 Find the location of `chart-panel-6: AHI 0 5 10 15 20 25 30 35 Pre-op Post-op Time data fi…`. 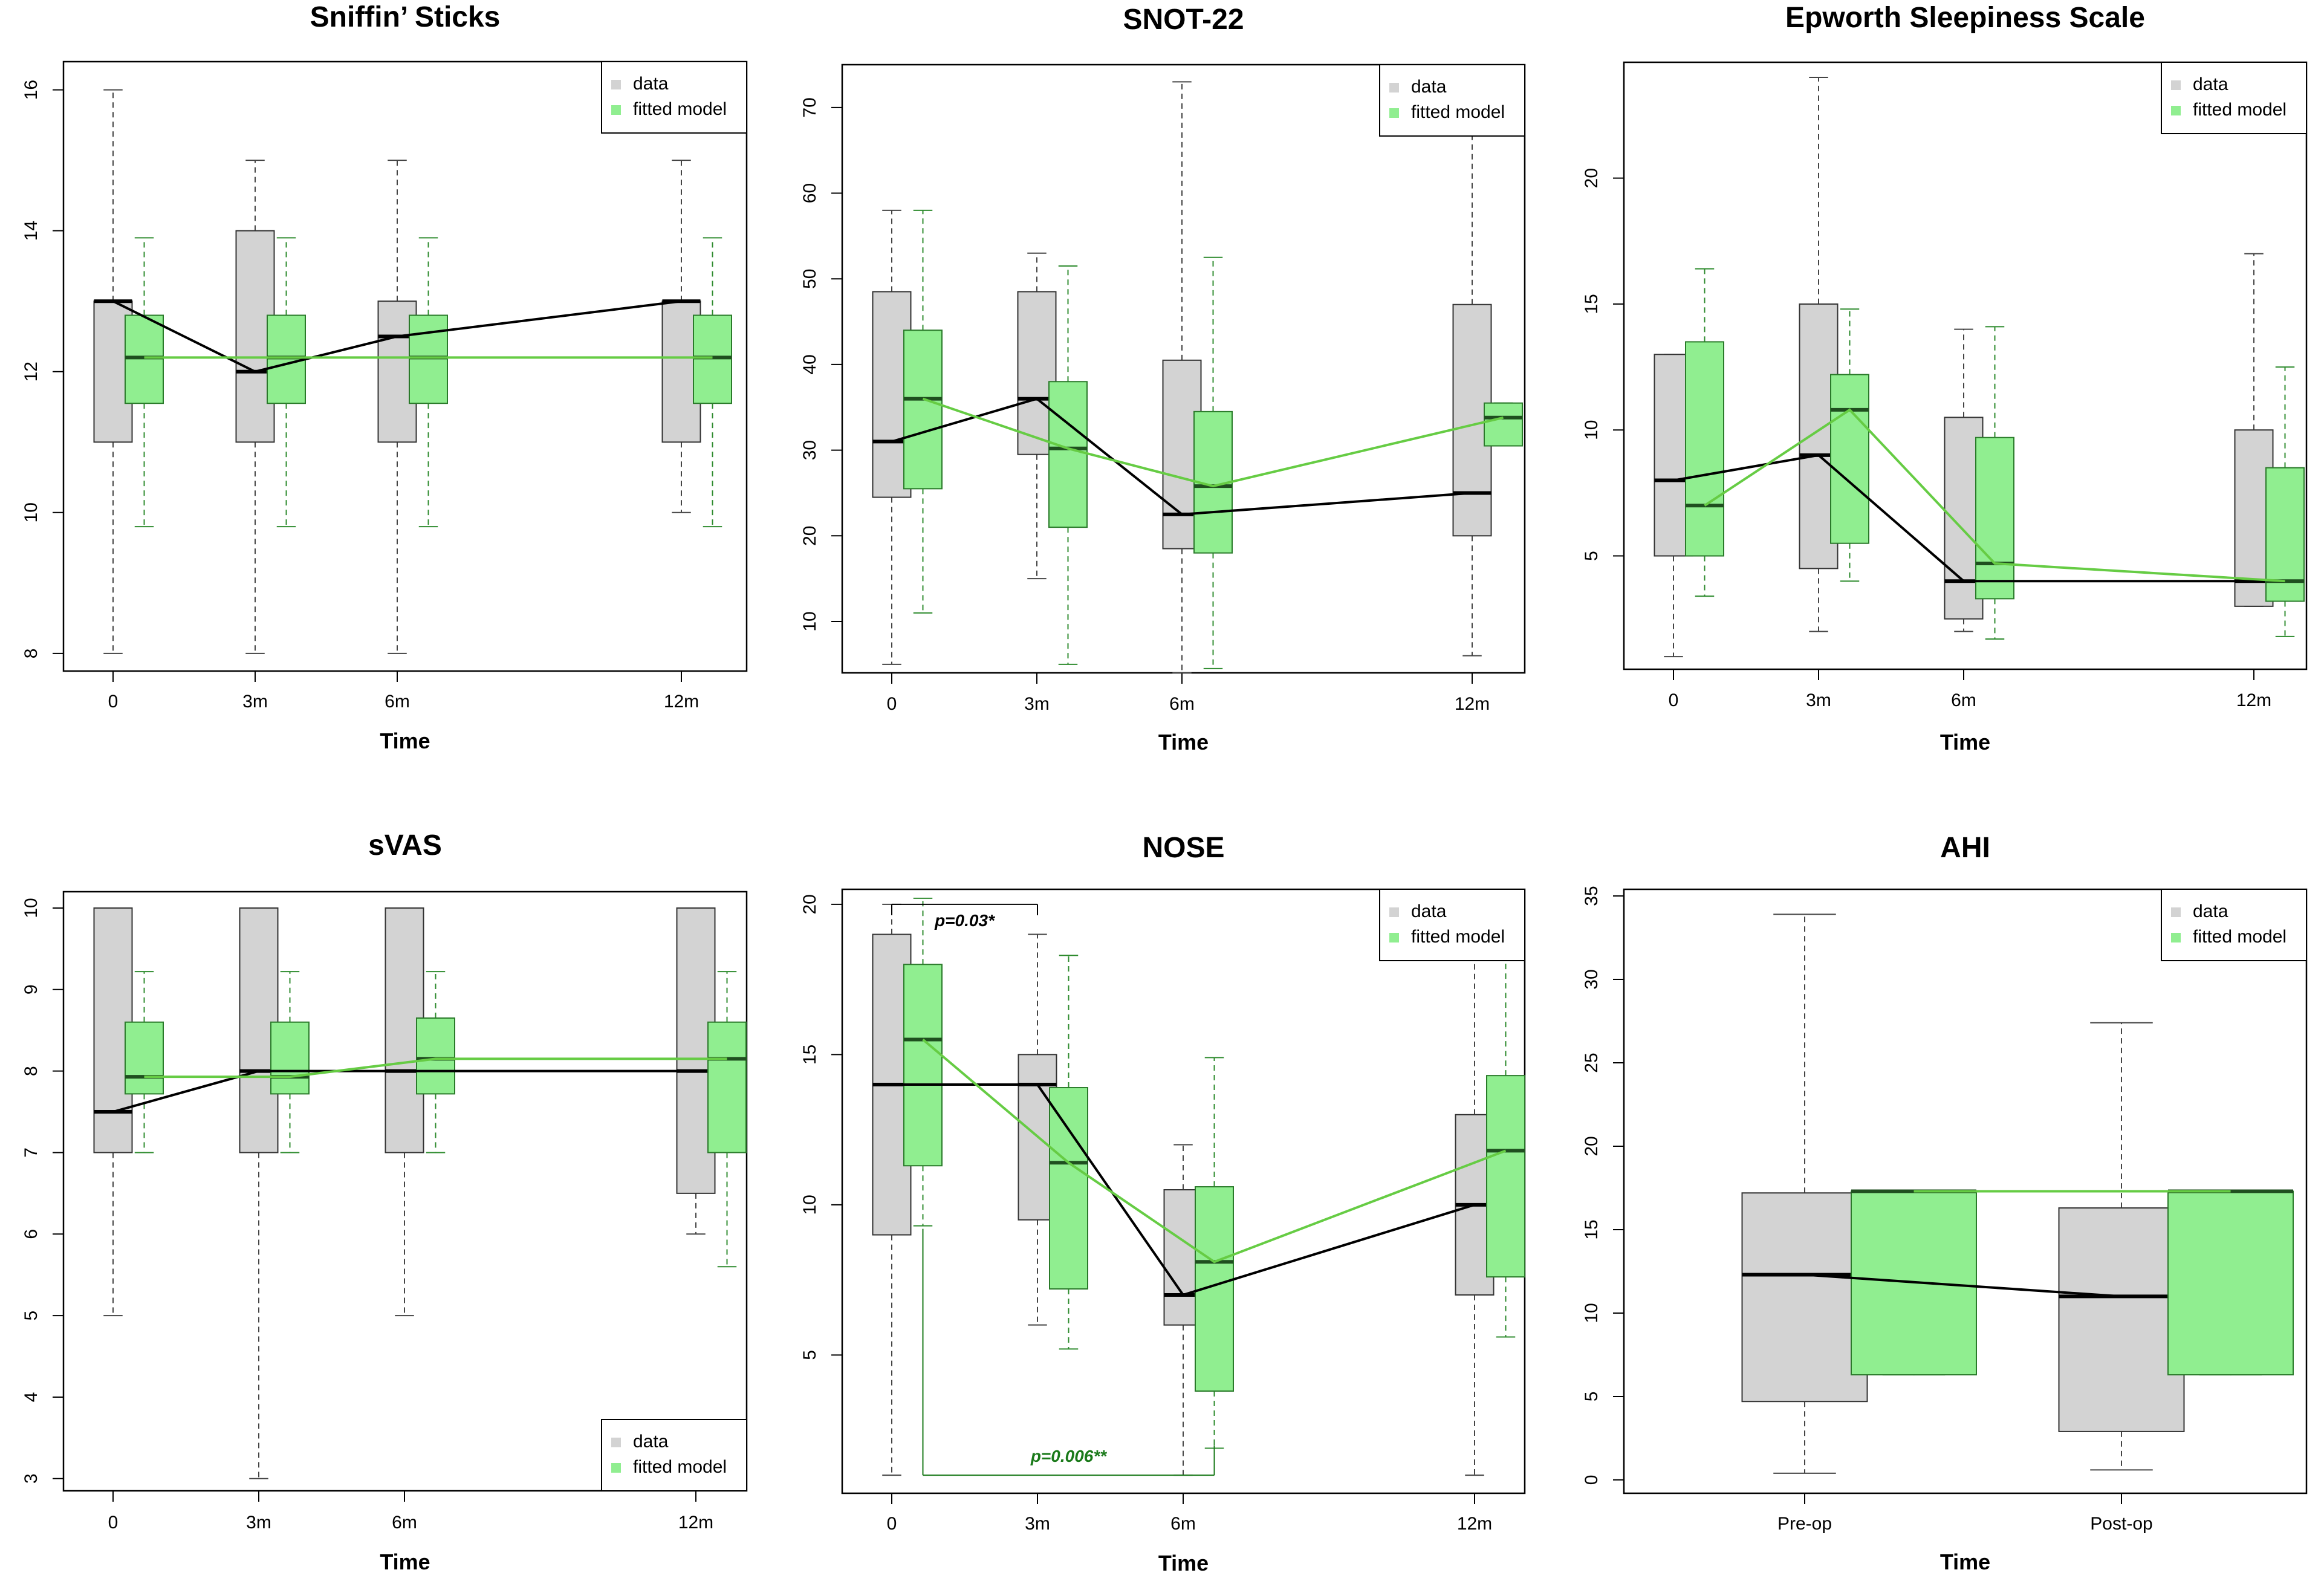

chart-panel-6: AHI 0 5 10 15 20 25 30 35 Pre-op Post-op Time data fi… is located at coordinates (1945, 1203).